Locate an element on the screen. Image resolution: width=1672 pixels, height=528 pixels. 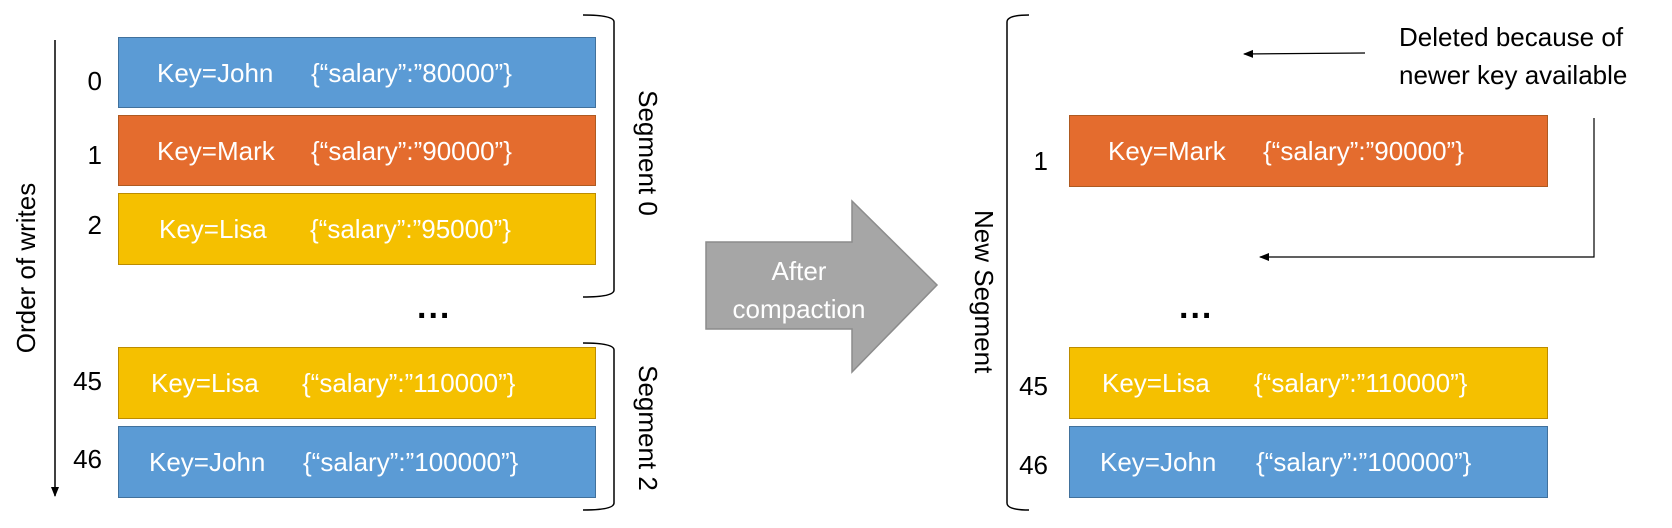
right-index-46: 46 is located at coordinates (1033, 465).